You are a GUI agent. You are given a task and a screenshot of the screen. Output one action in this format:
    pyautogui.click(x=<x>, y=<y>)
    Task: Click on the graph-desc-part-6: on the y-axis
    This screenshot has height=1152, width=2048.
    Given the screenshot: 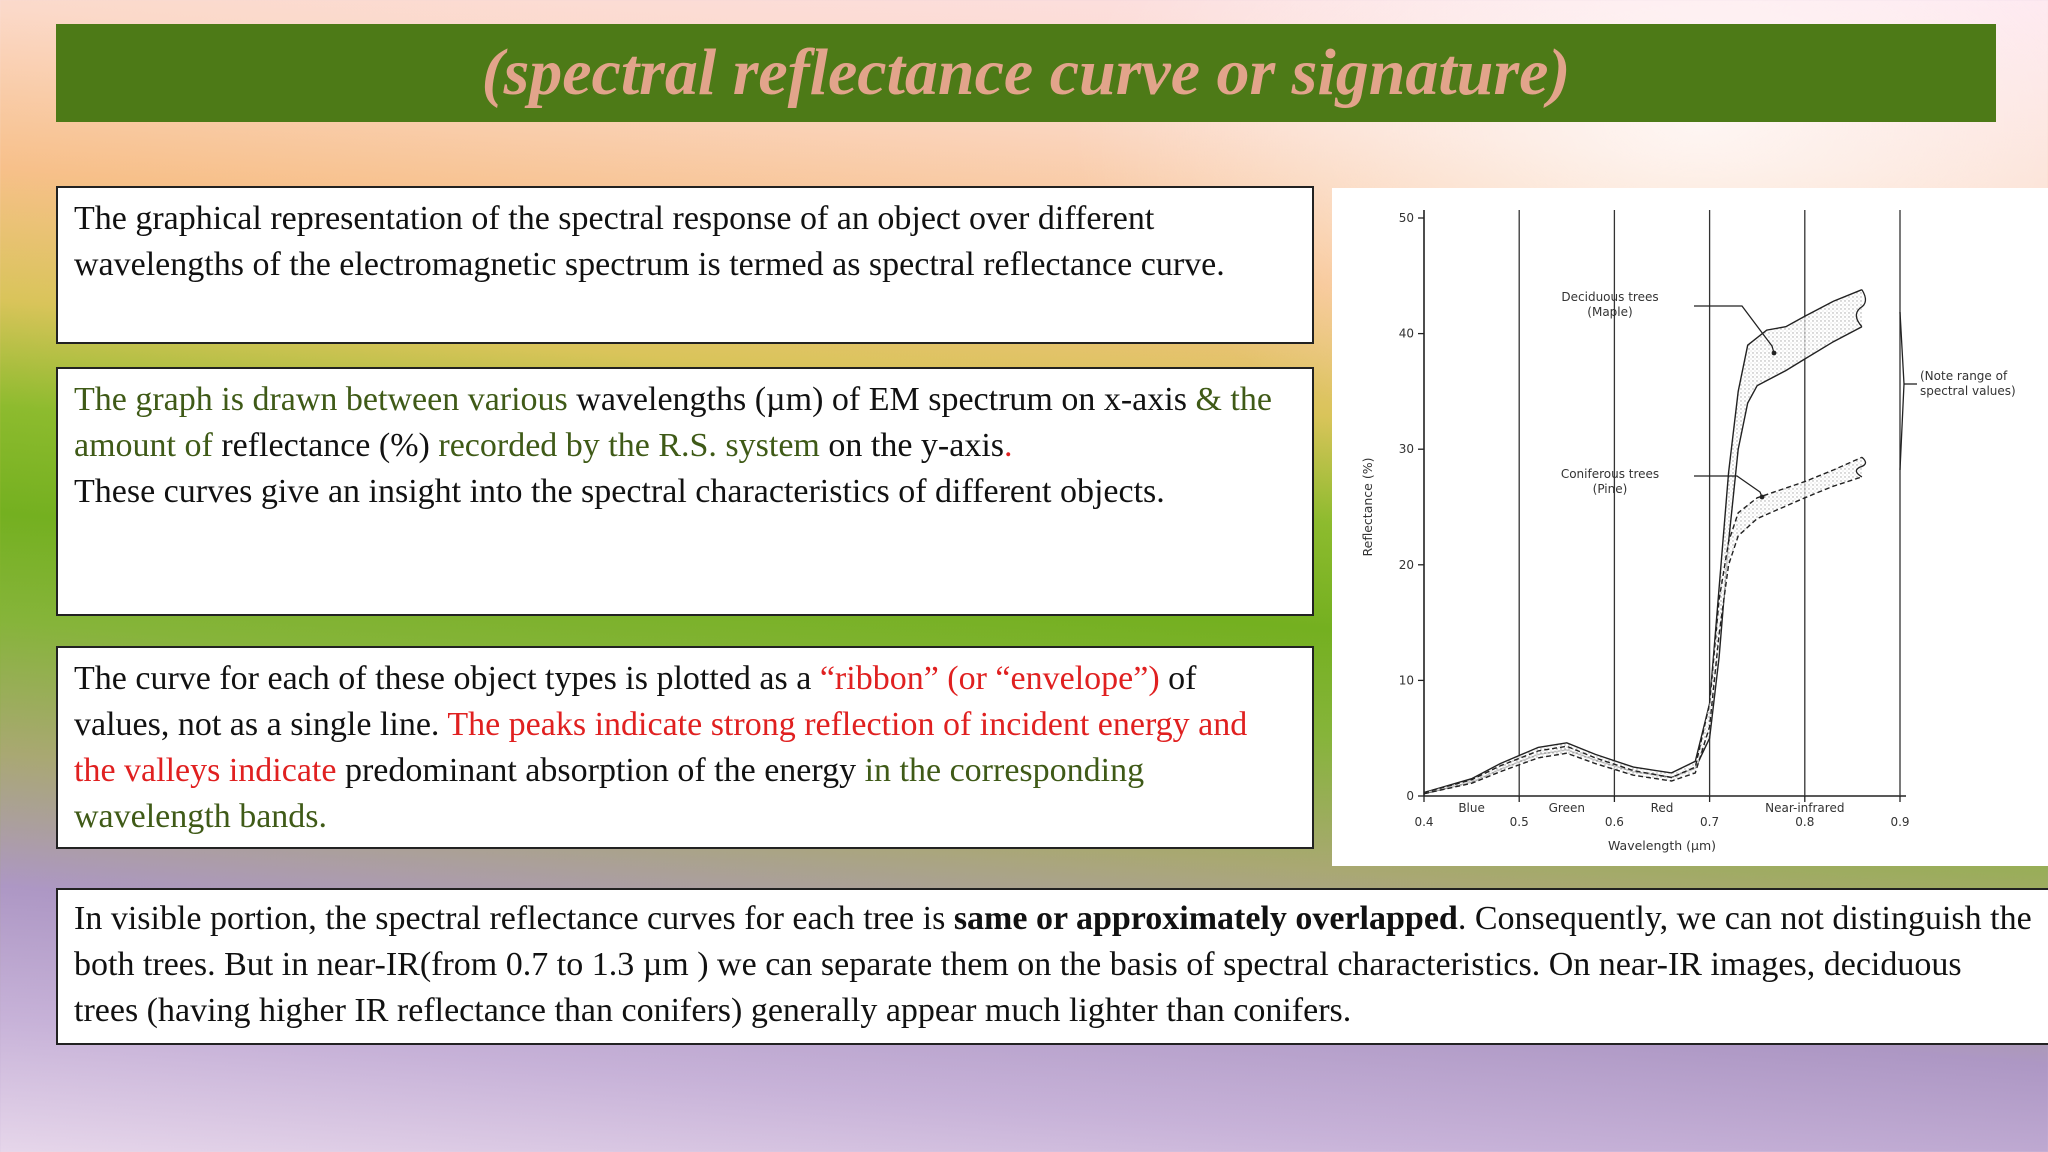 What is the action you would take?
    pyautogui.click(x=912, y=445)
    